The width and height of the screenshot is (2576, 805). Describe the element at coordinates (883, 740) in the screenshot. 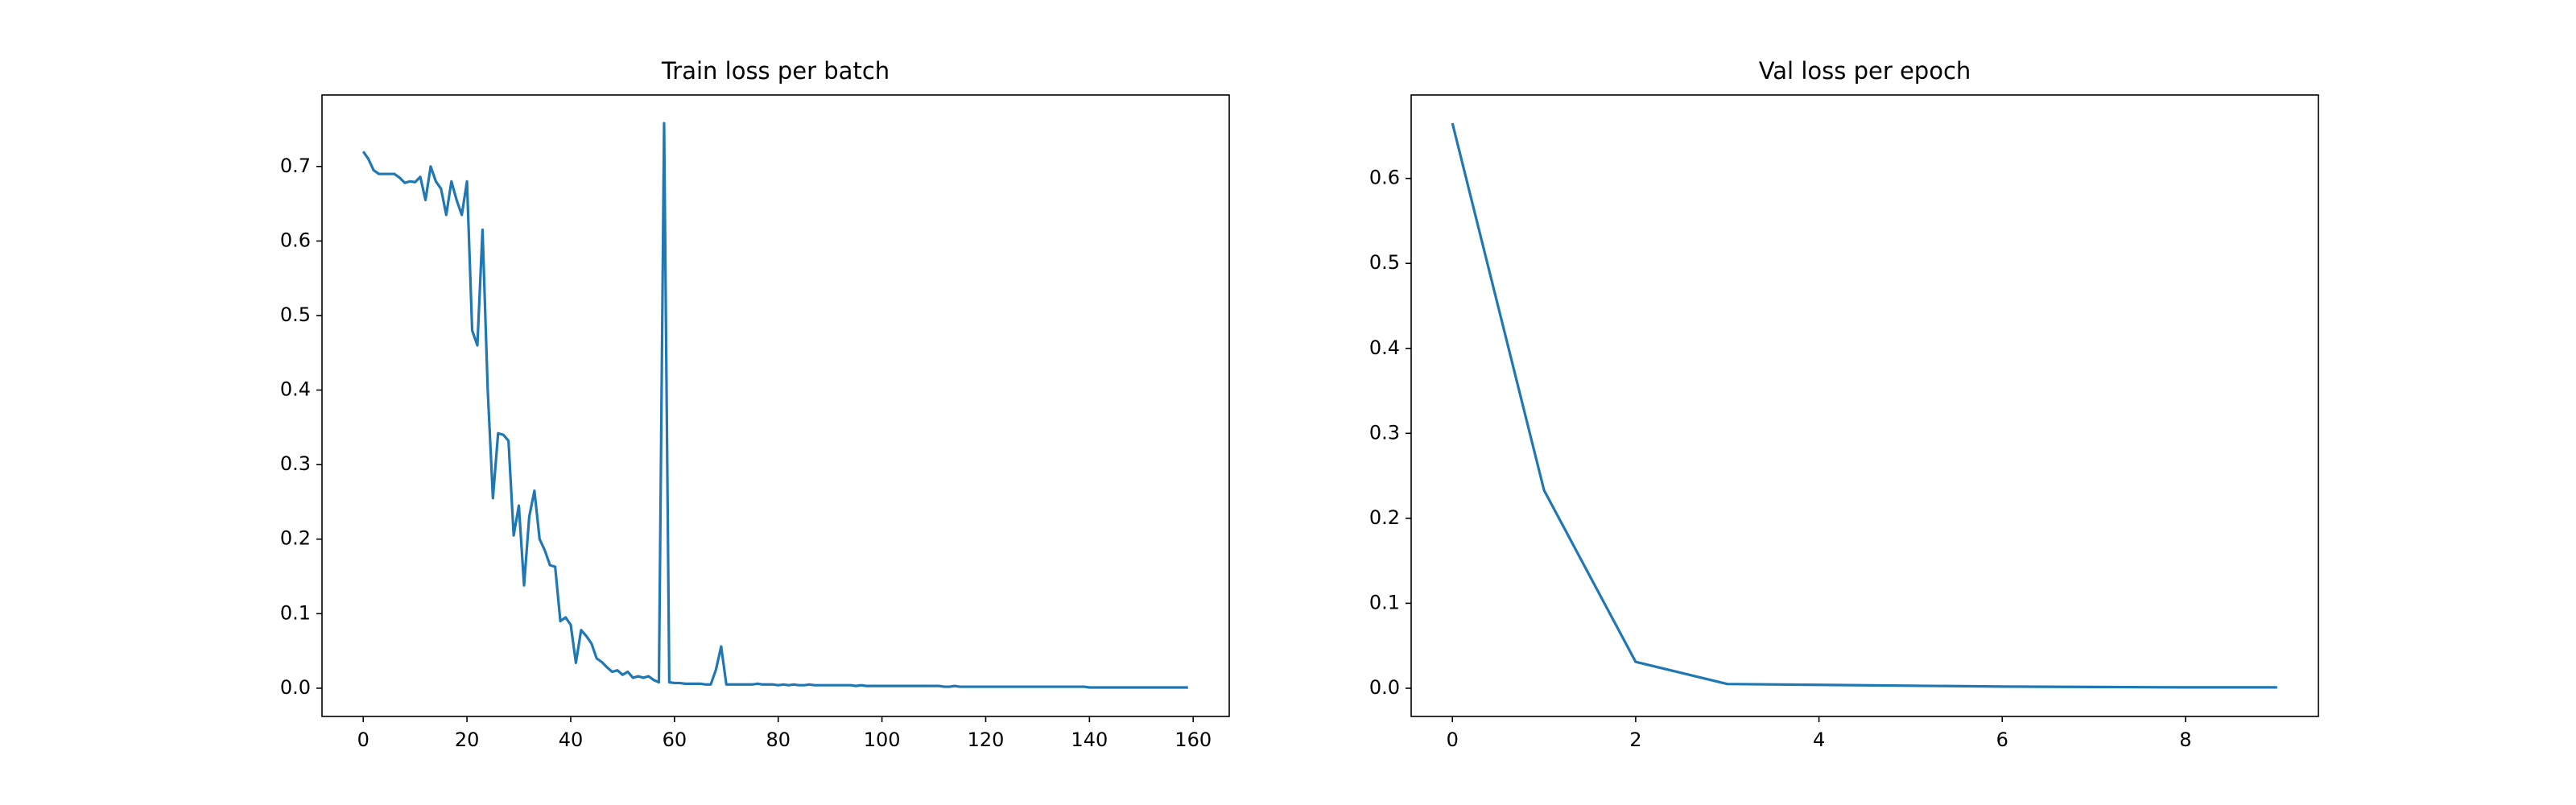

I see `x-tick-label: 100` at that location.